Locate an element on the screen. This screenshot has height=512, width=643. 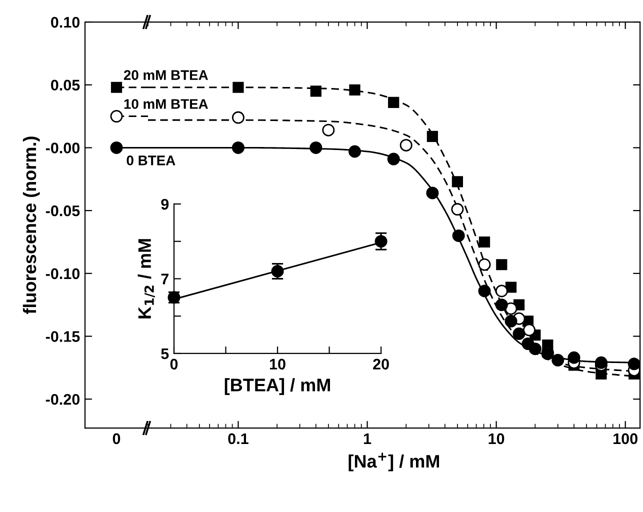
y-tick-label: -0.20 is located at coordinates (63, 399).